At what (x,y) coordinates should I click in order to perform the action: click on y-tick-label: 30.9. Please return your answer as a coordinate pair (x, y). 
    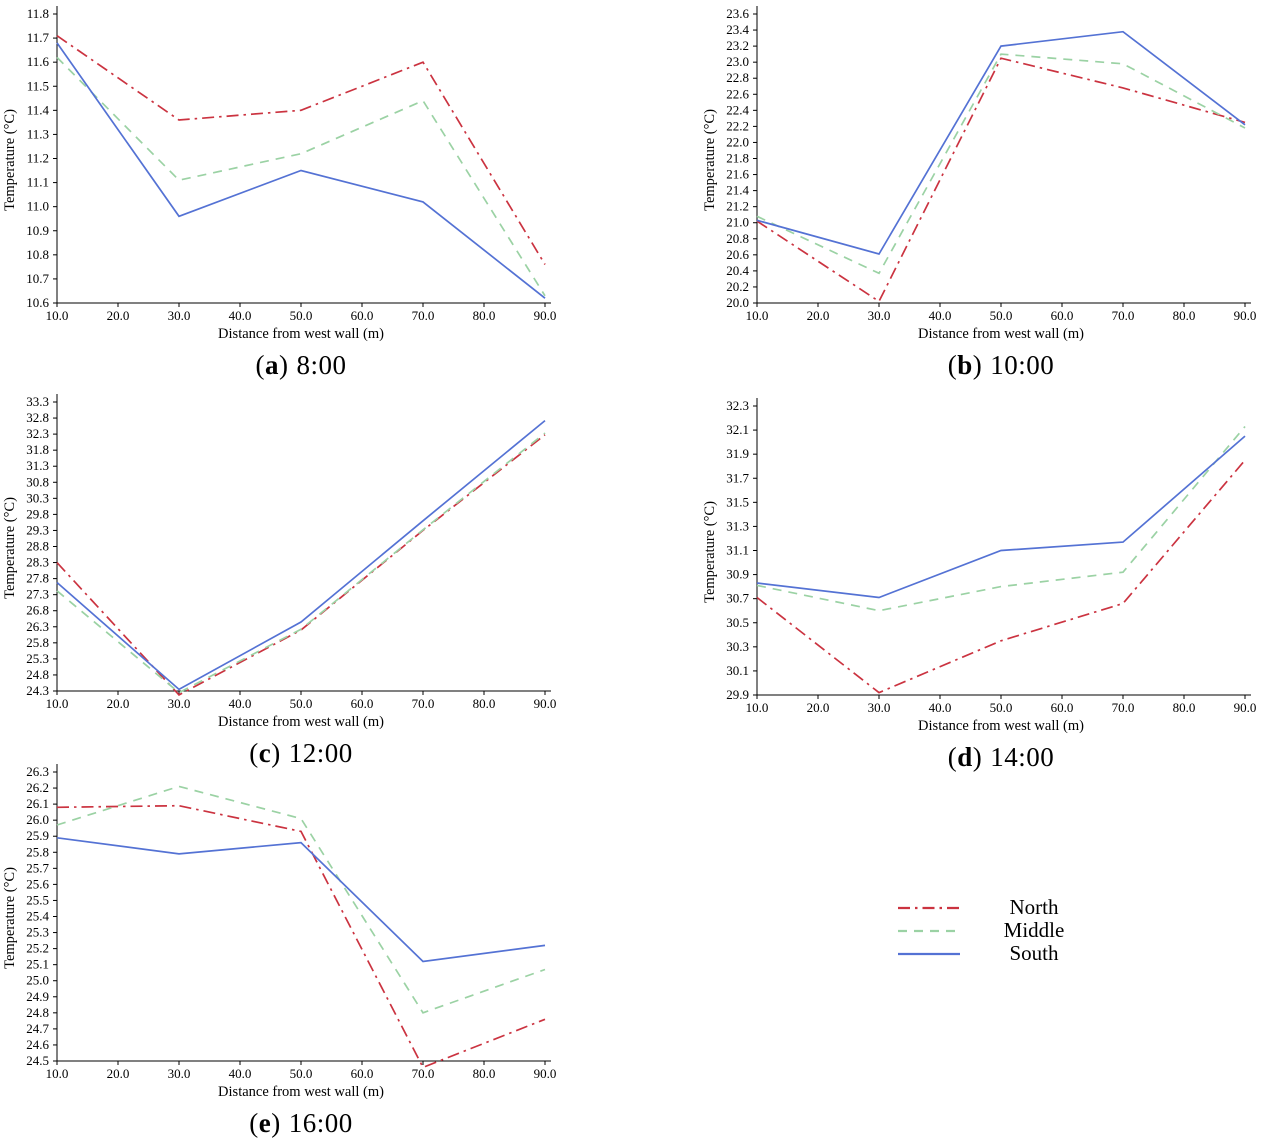
    Looking at the image, I should click on (737, 574).